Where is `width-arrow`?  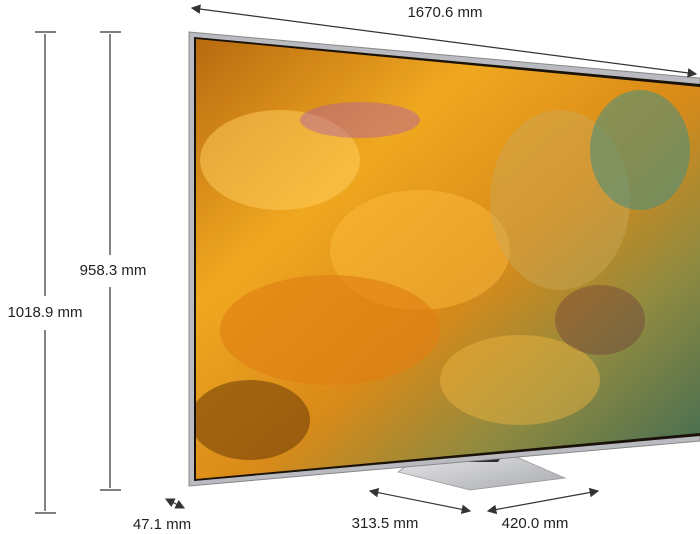 width-arrow is located at coordinates (444, 41).